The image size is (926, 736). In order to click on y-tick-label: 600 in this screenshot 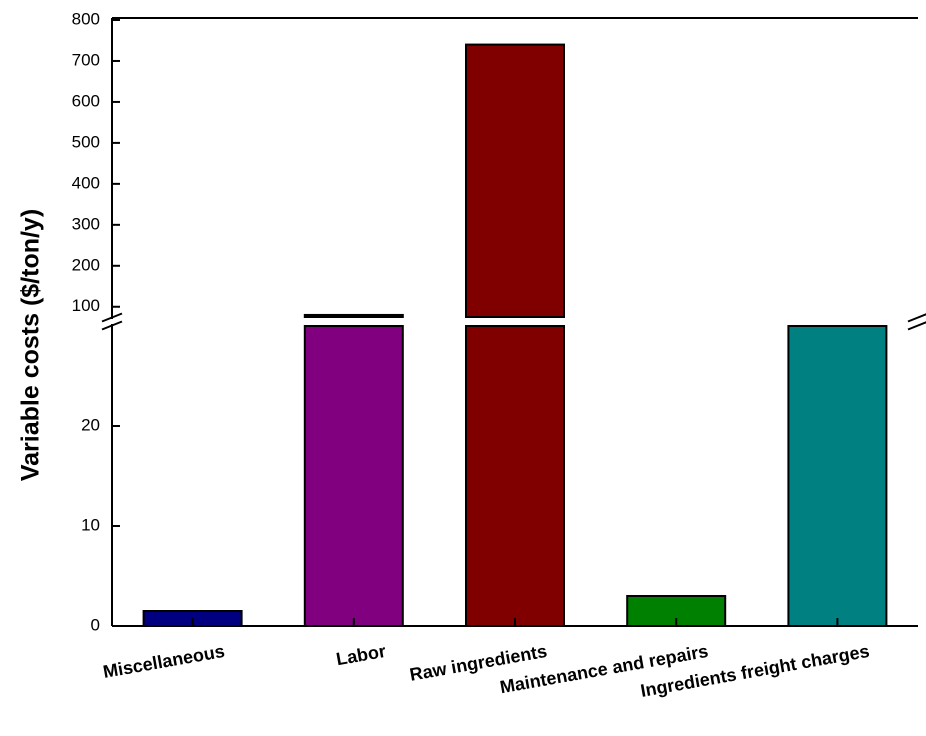, I will do `click(86, 100)`.